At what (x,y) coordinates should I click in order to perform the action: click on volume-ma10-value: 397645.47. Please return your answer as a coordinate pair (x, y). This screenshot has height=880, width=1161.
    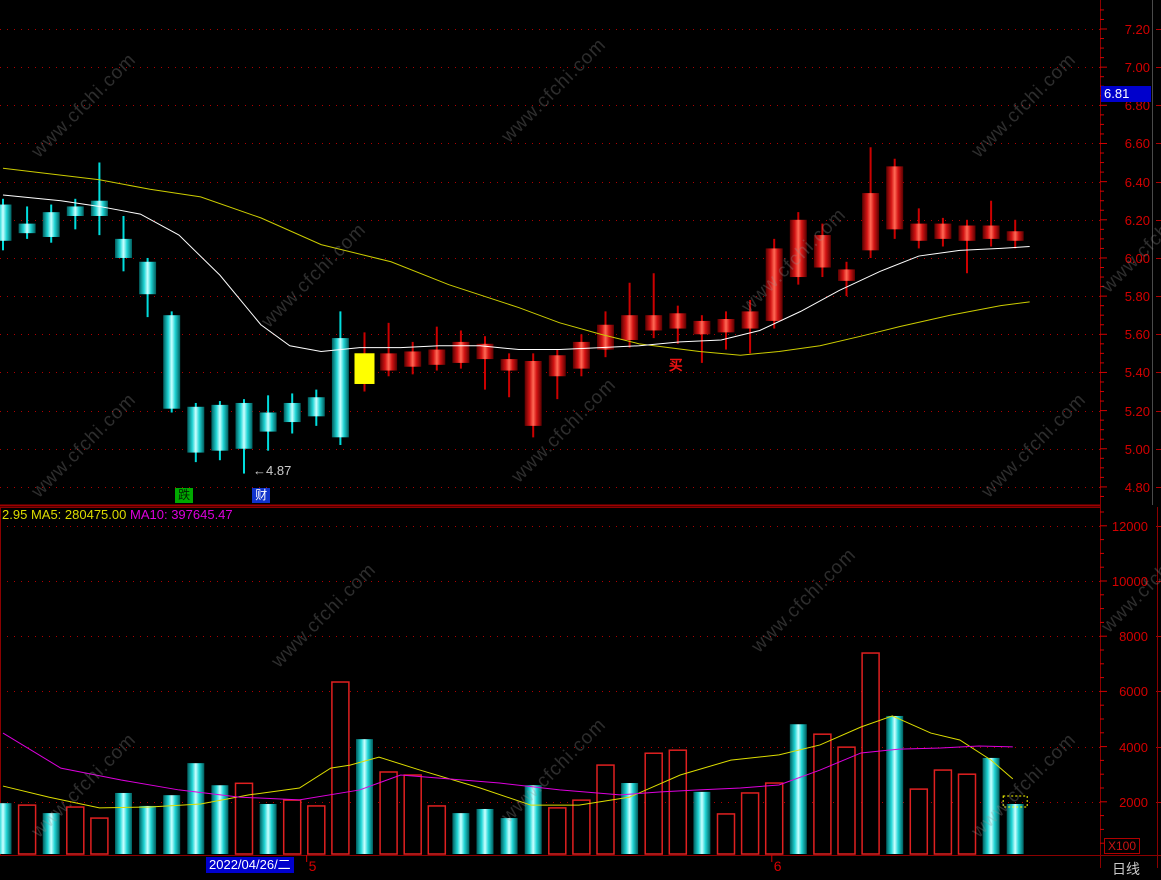
    Looking at the image, I should click on (202, 514).